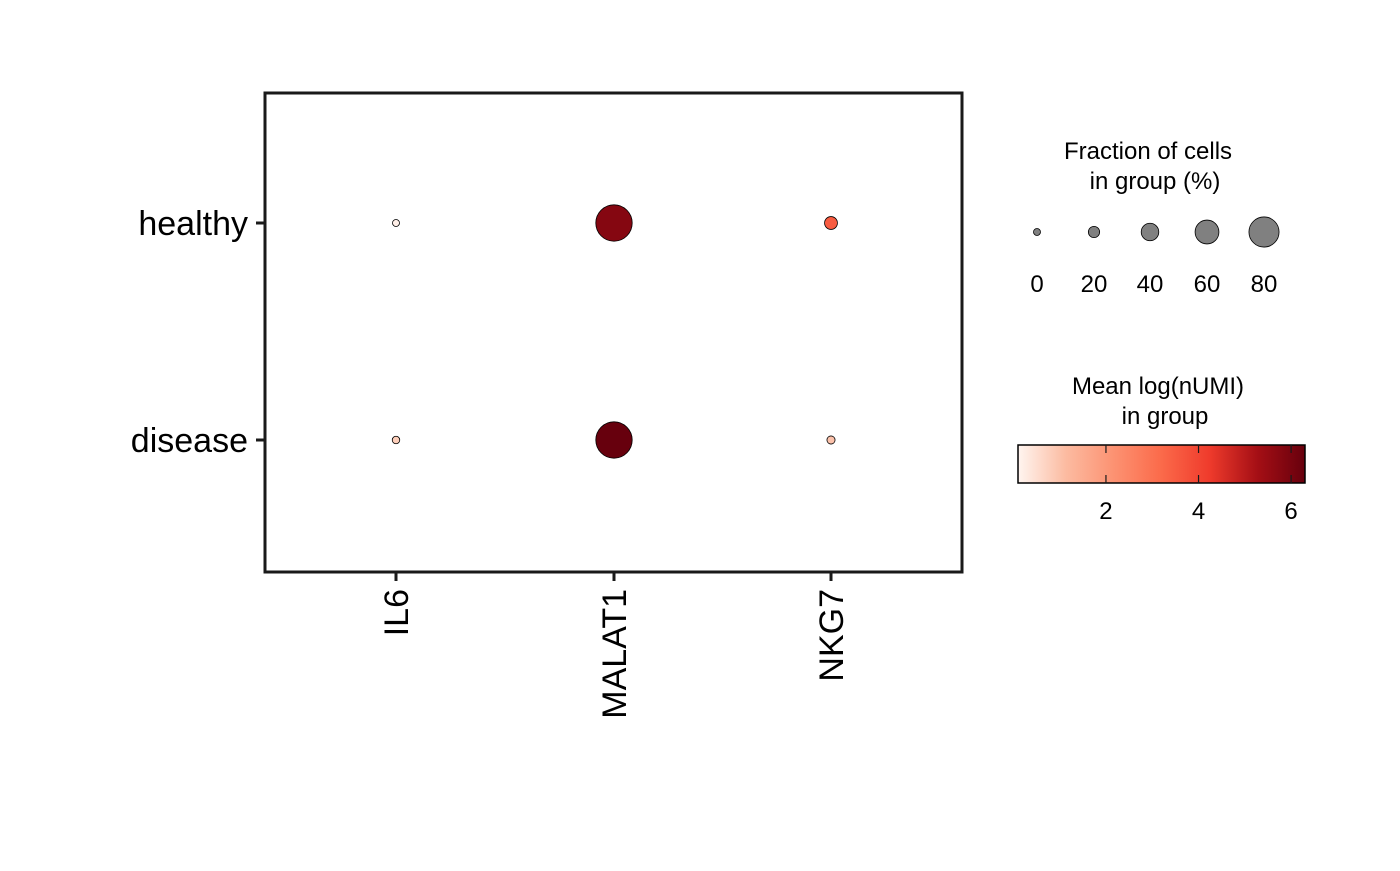 Image resolution: width=1400 pixels, height=871 pixels. I want to click on dot-disease-malat1, so click(614, 440).